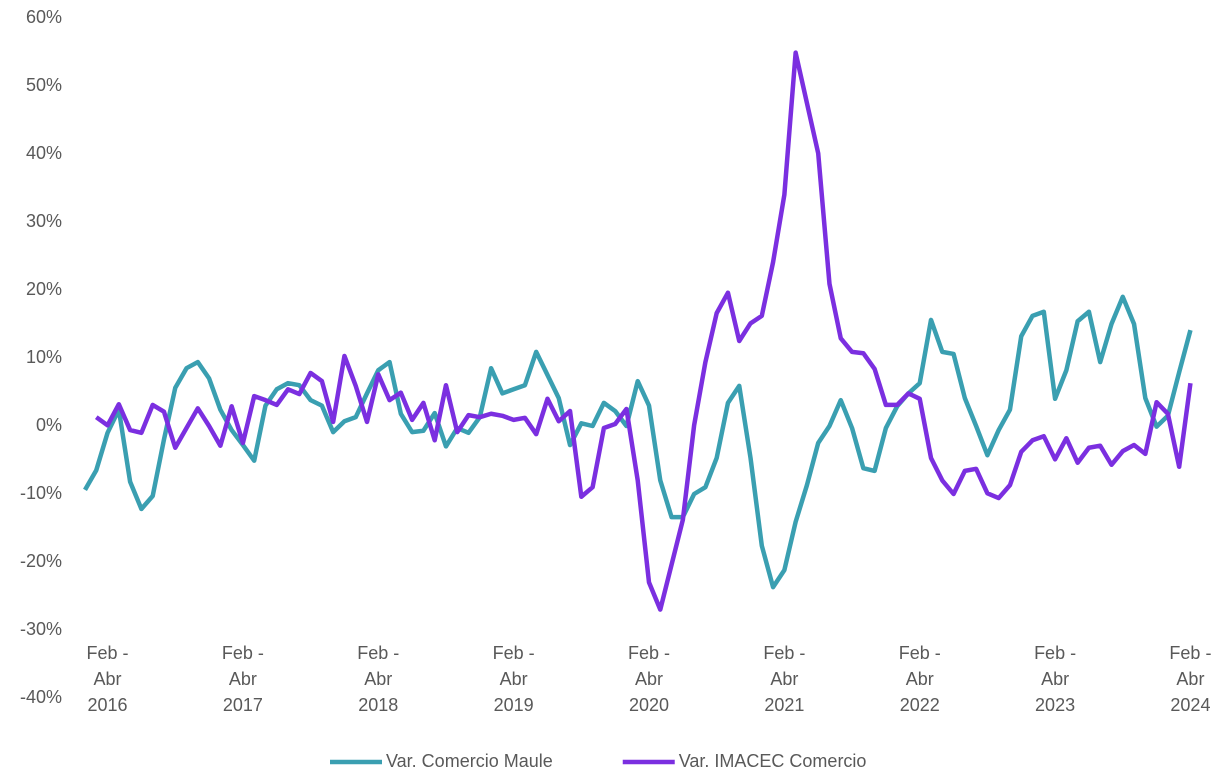 The width and height of the screenshot is (1227, 773). What do you see at coordinates (1190, 679) in the screenshot?
I see `x-tick-label: Feb - Abr 2024` at bounding box center [1190, 679].